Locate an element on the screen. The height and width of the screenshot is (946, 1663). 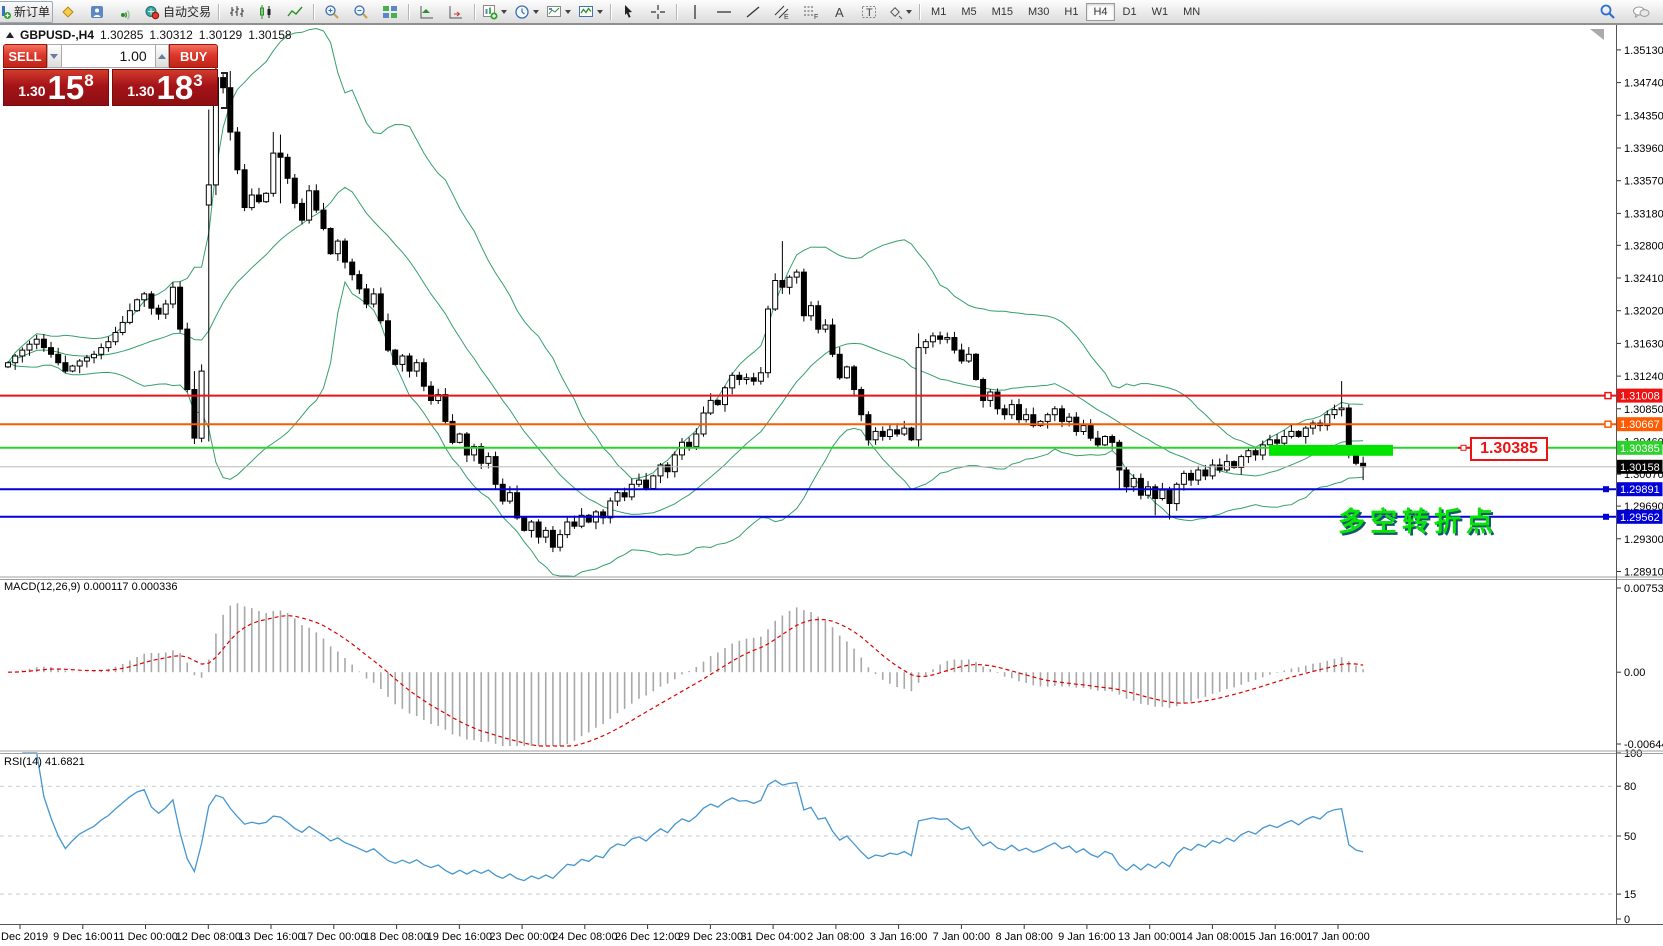
rsi-pane-label: RSI(14) 41.6821 is located at coordinates (44, 762).